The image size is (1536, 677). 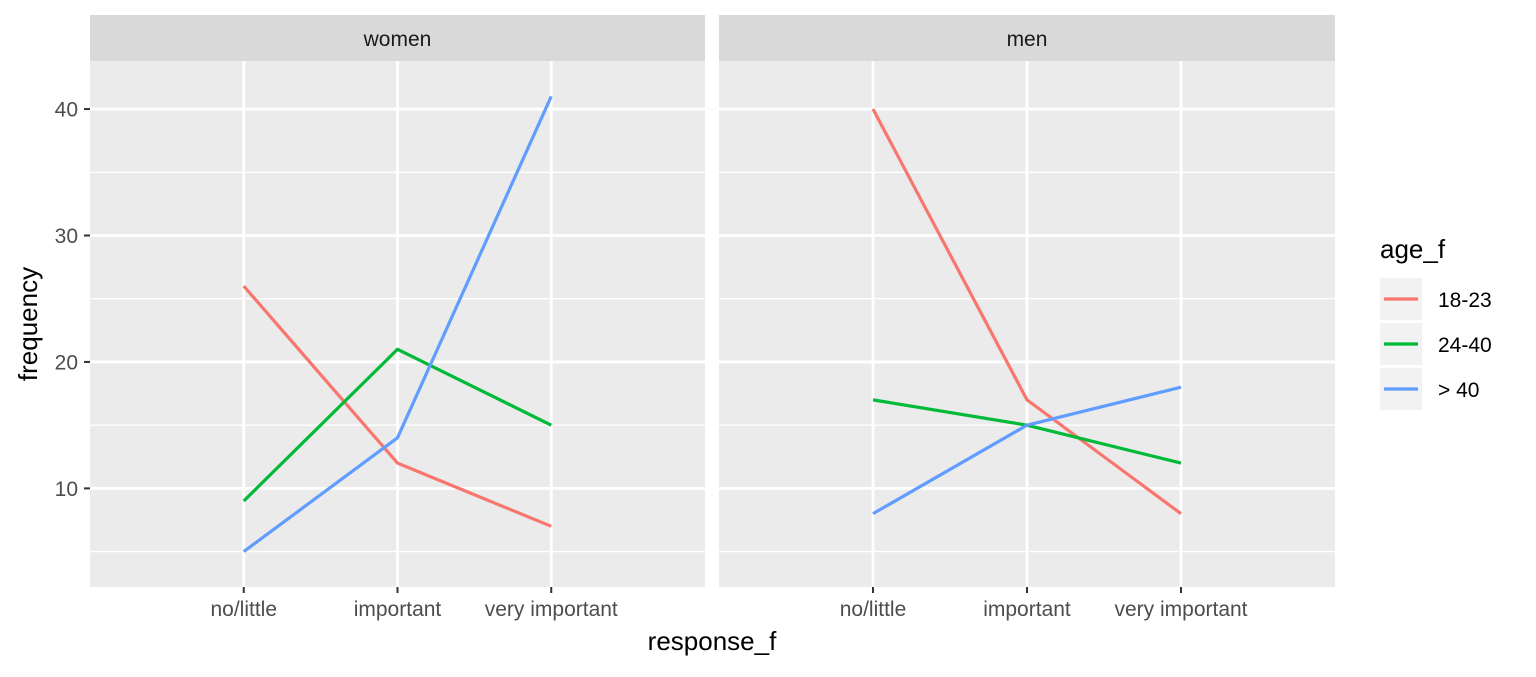 What do you see at coordinates (1465, 300) in the screenshot?
I see `legend-label: 18-23` at bounding box center [1465, 300].